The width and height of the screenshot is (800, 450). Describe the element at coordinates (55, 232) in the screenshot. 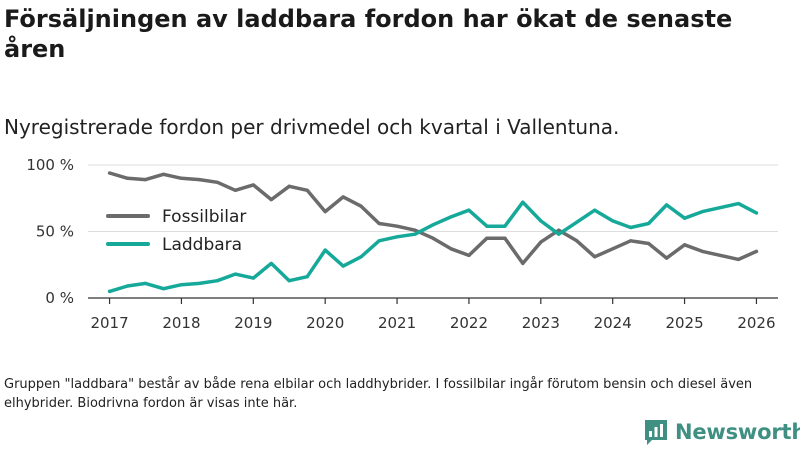

I see `y-tick-label: 50 %` at that location.